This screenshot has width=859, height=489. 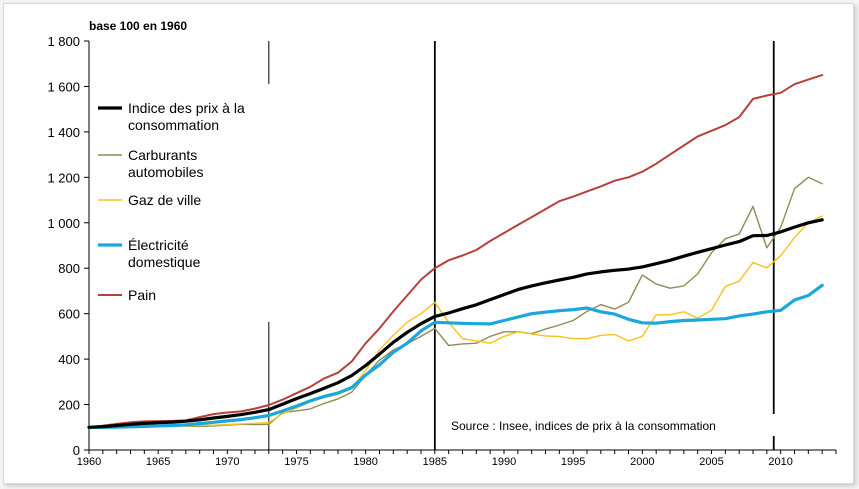 What do you see at coordinates (63, 223) in the screenshot?
I see `y-tick-label: 1 000` at bounding box center [63, 223].